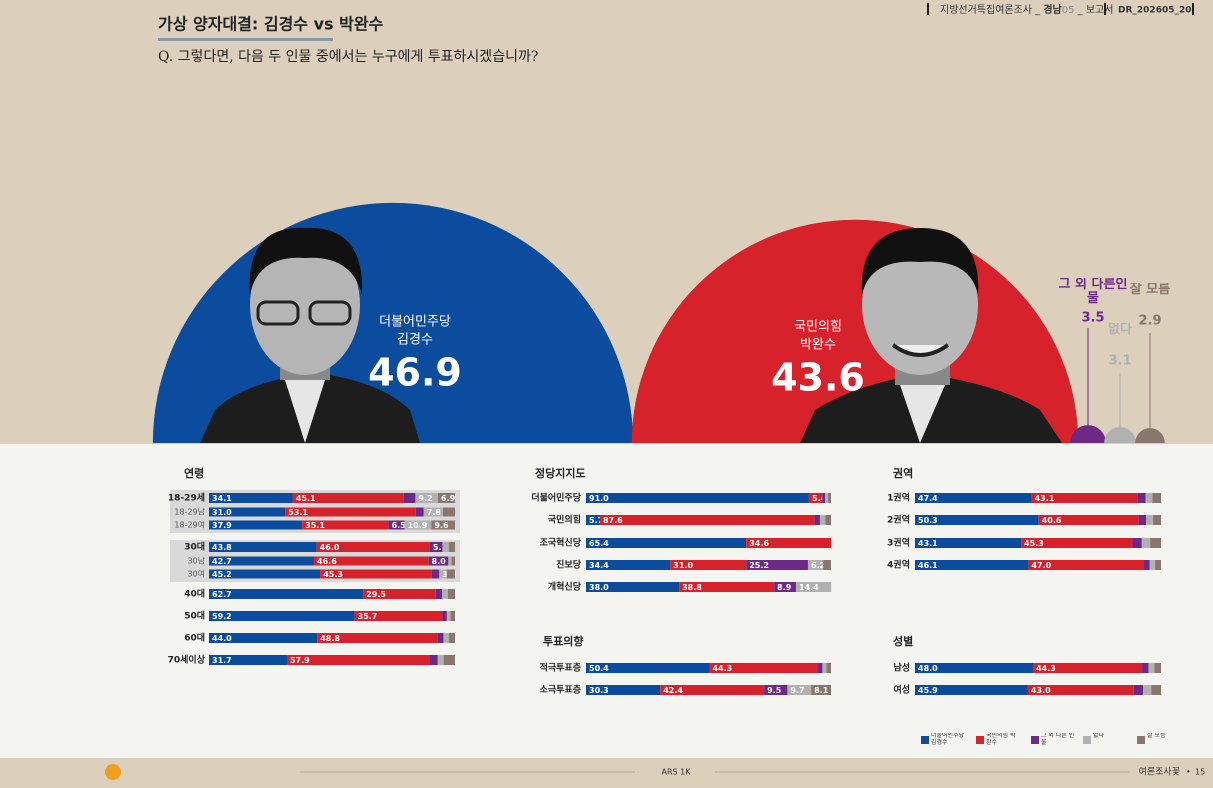  I want to click on legend-text: 국민의힘 박완수, so click(1001, 739).